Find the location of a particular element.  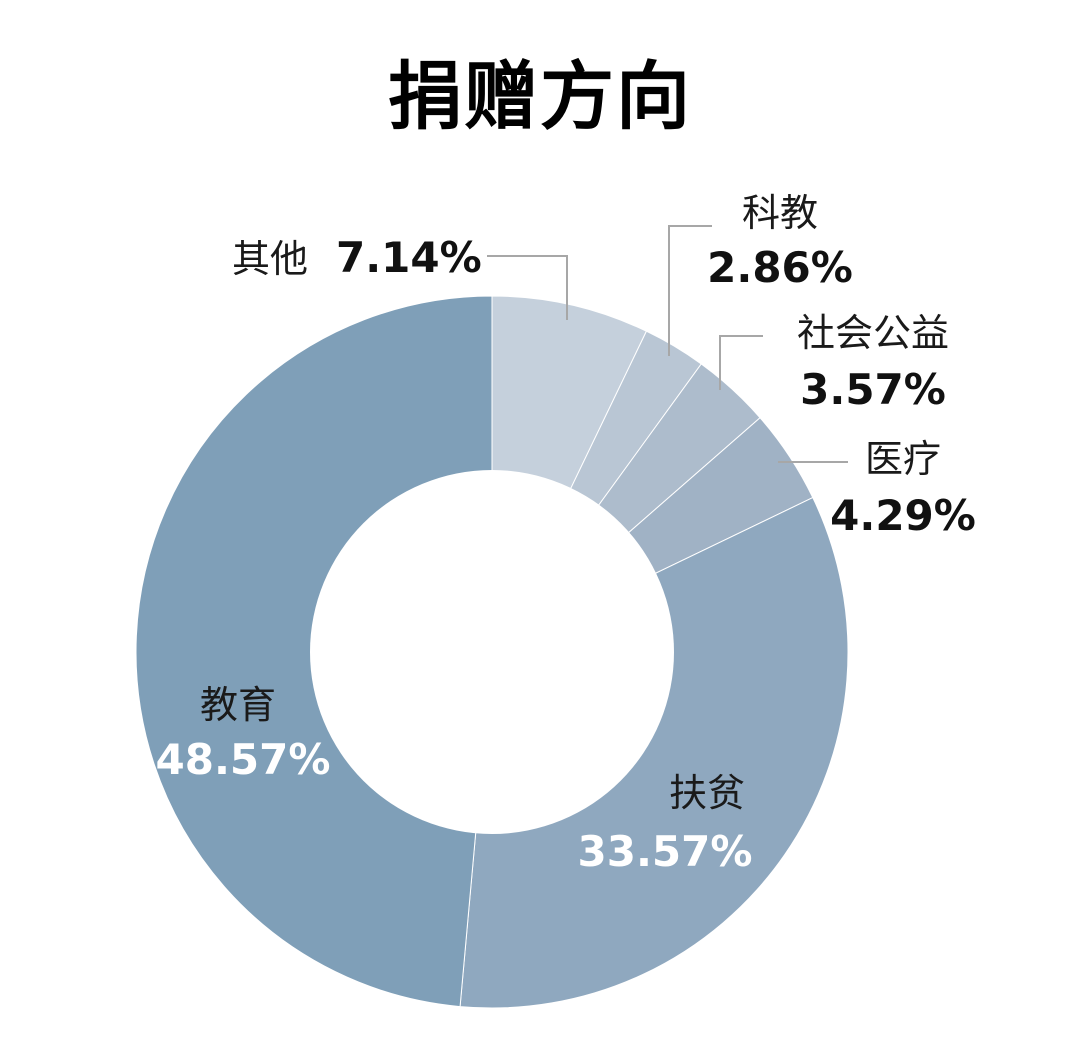

slice-label-name-poverty: 扶贫 is located at coordinates (707, 793).